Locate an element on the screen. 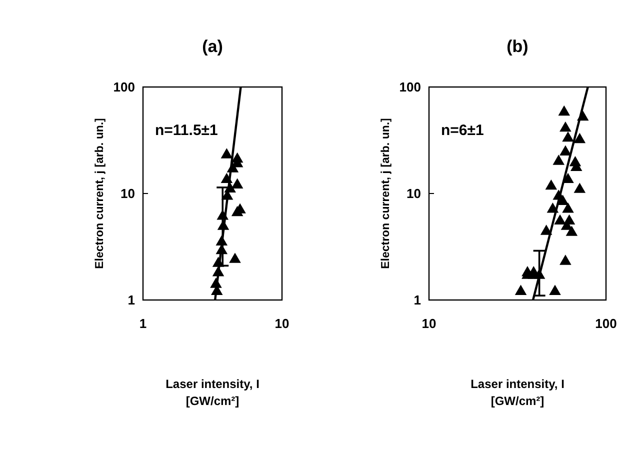 Image resolution: width=642 pixels, height=462 pixels. chart-title: (b) is located at coordinates (517, 46).